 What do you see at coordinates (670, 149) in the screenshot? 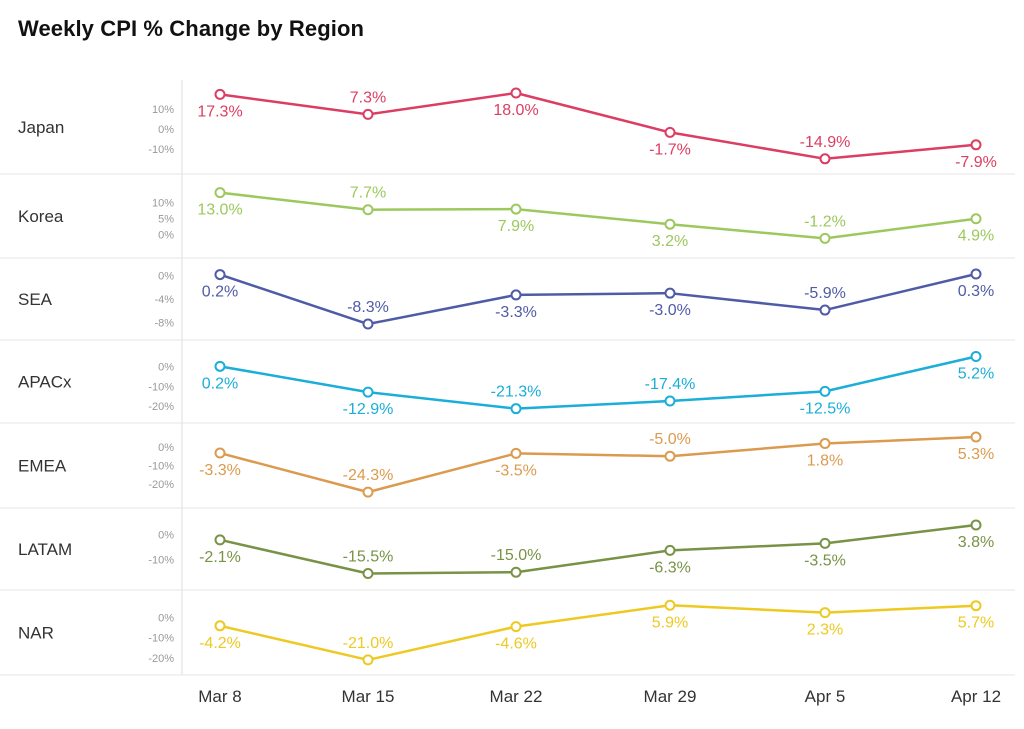
I see `data-label: -1.7%` at bounding box center [670, 149].